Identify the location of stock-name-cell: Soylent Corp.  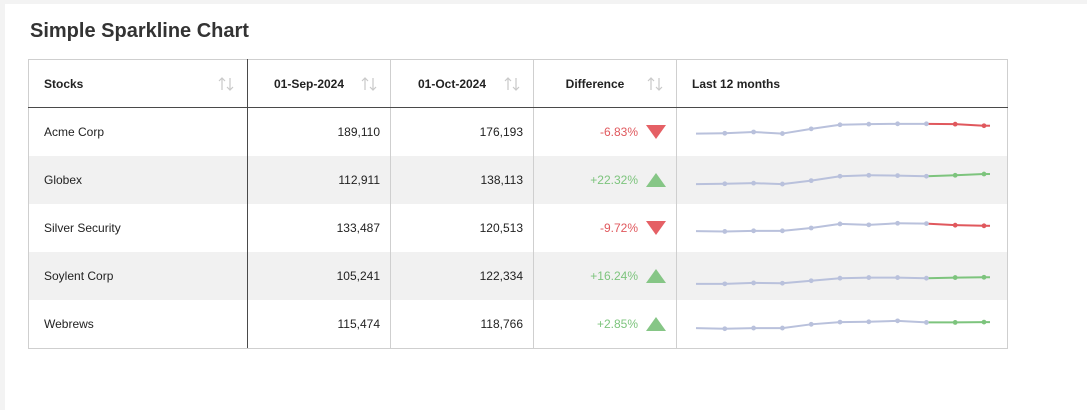
(138, 276).